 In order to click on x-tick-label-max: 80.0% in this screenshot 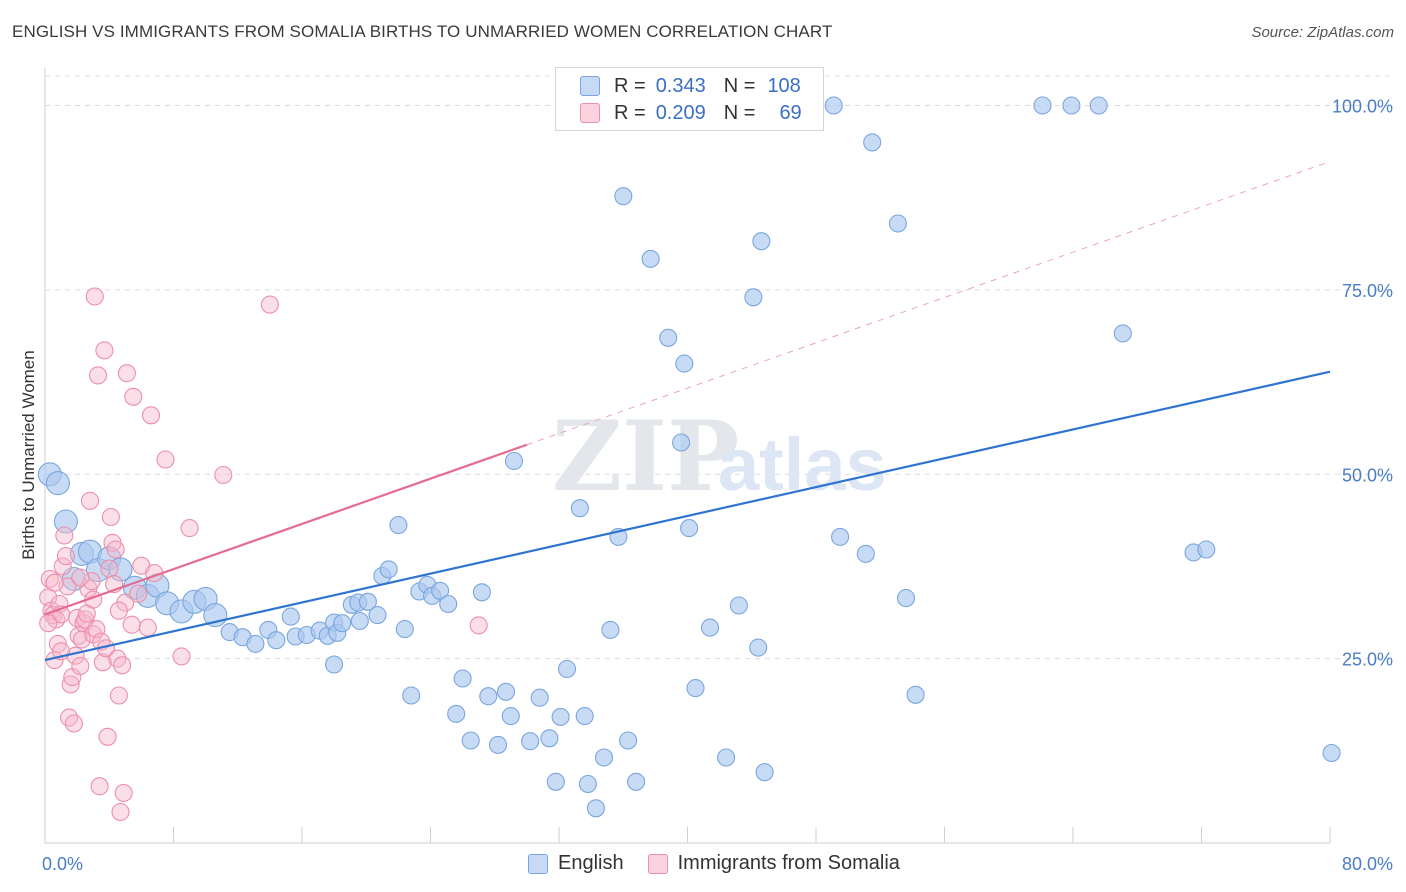, I will do `click(1367, 864)`.